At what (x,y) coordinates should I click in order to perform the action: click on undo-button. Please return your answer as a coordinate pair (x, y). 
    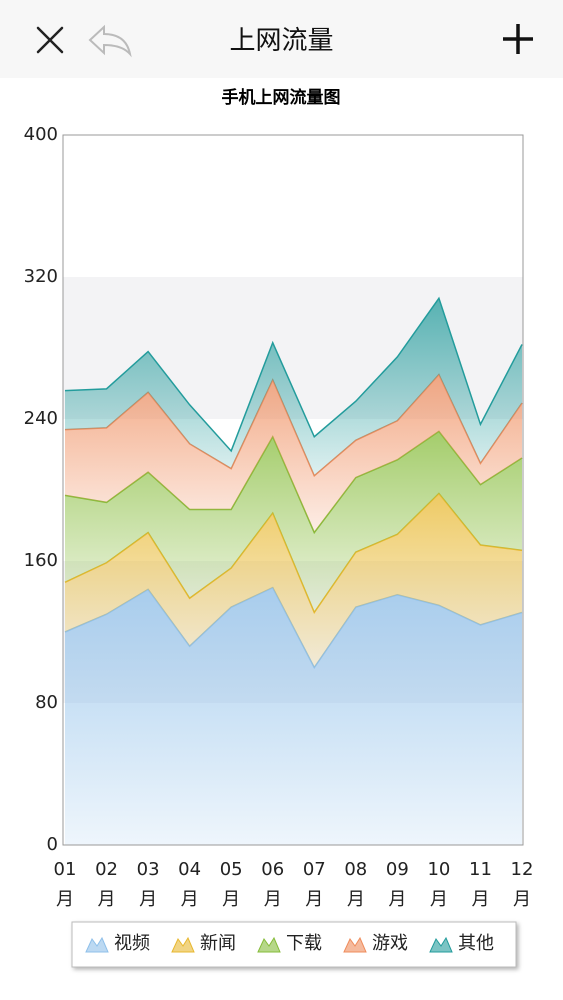
    Looking at the image, I should click on (110, 41).